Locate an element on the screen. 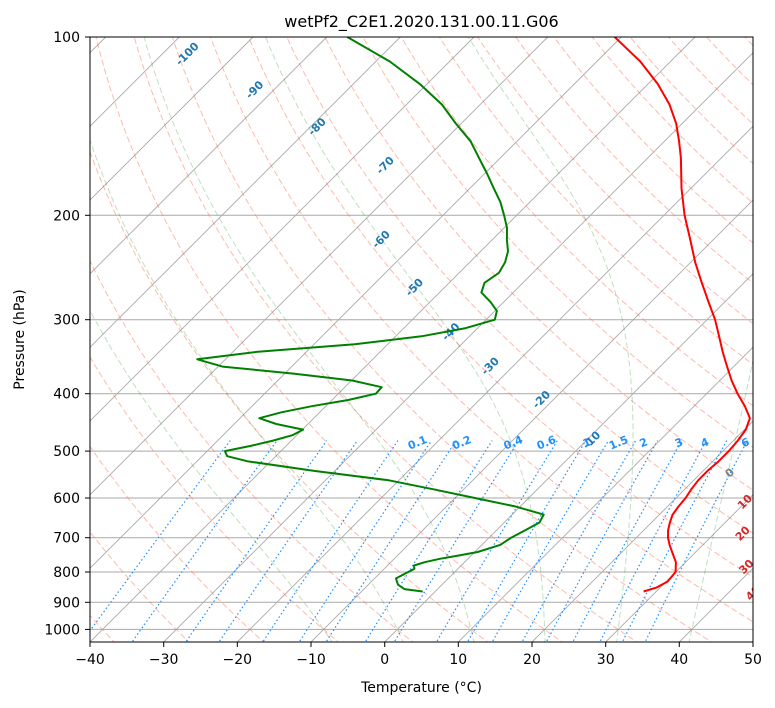  x-tick-label: 50 is located at coordinates (753, 660).